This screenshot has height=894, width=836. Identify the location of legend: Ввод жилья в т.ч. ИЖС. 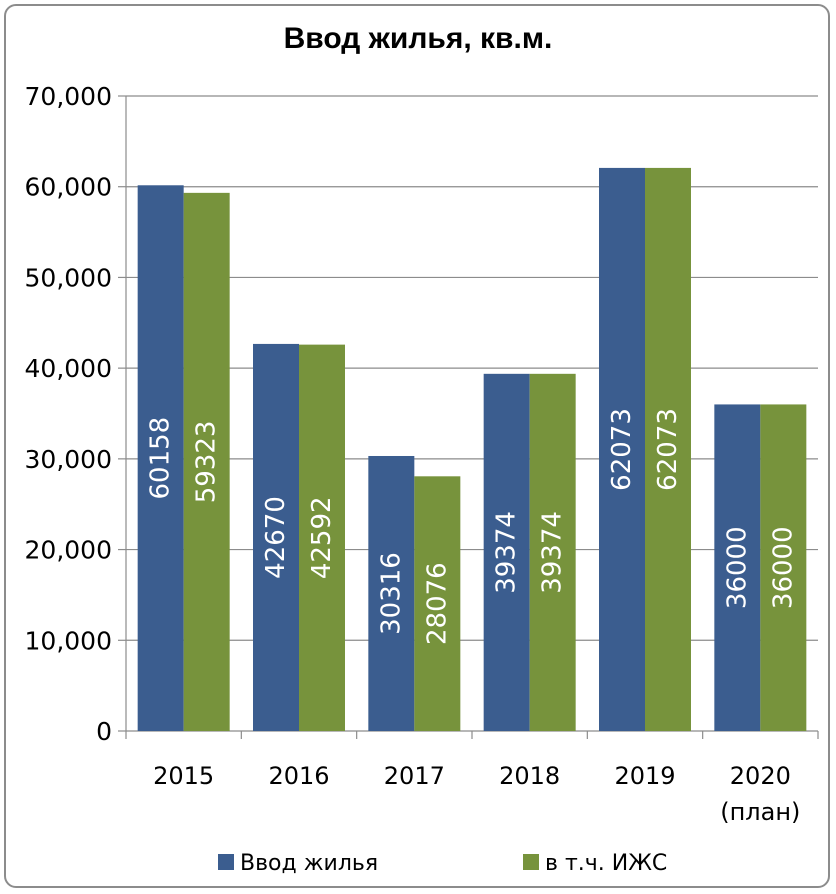
(442, 863).